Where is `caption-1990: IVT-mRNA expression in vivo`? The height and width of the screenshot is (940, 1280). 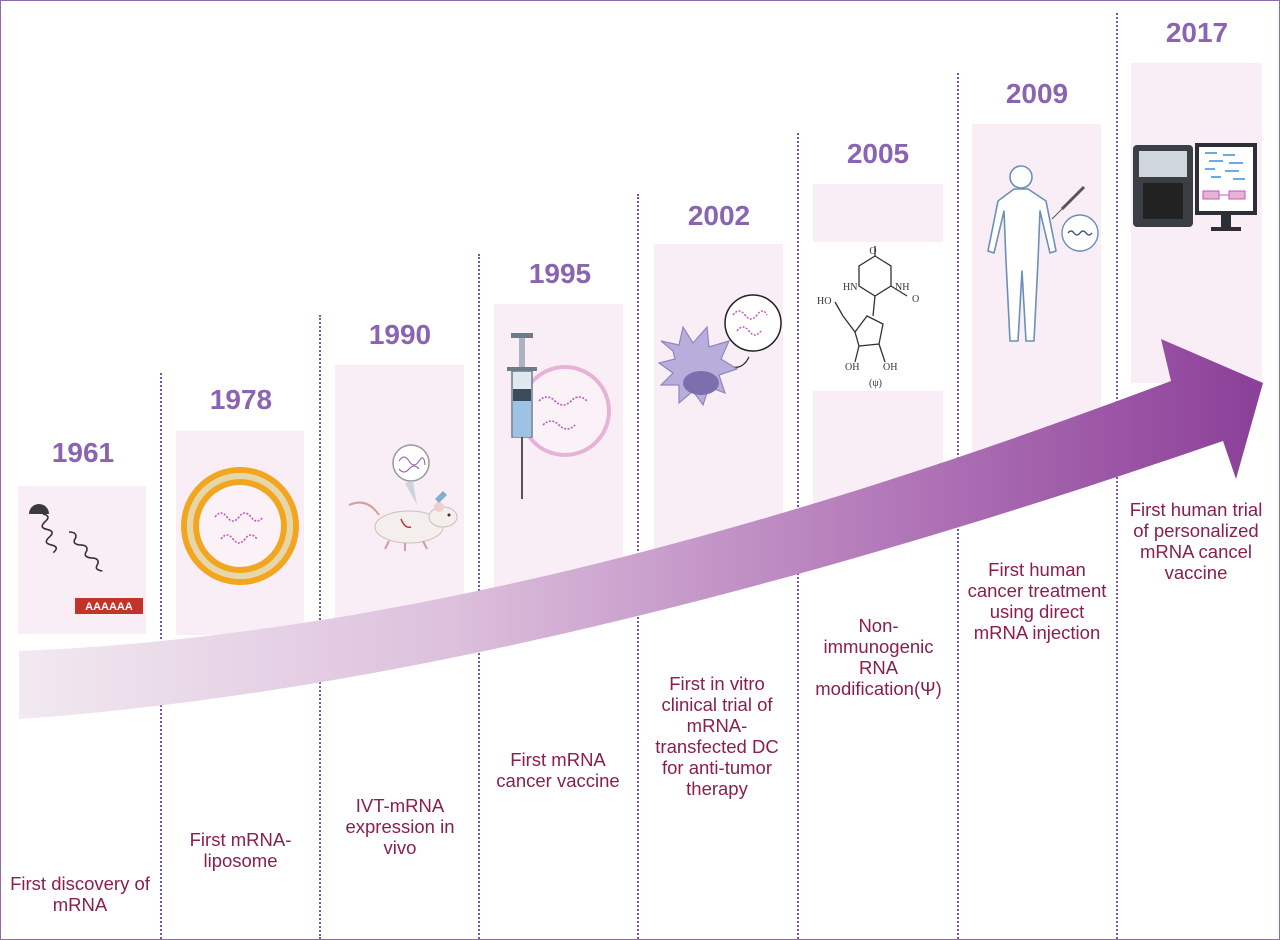
caption-1990: IVT-mRNA expression in vivo is located at coordinates (400, 826).